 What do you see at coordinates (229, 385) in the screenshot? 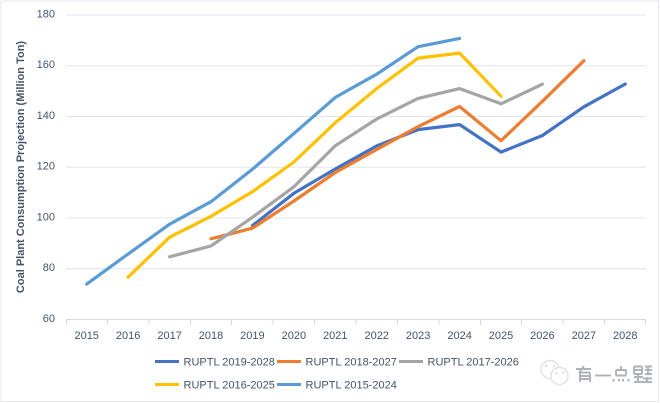
I see `svg-text: RUPTL 2016-2025` at bounding box center [229, 385].